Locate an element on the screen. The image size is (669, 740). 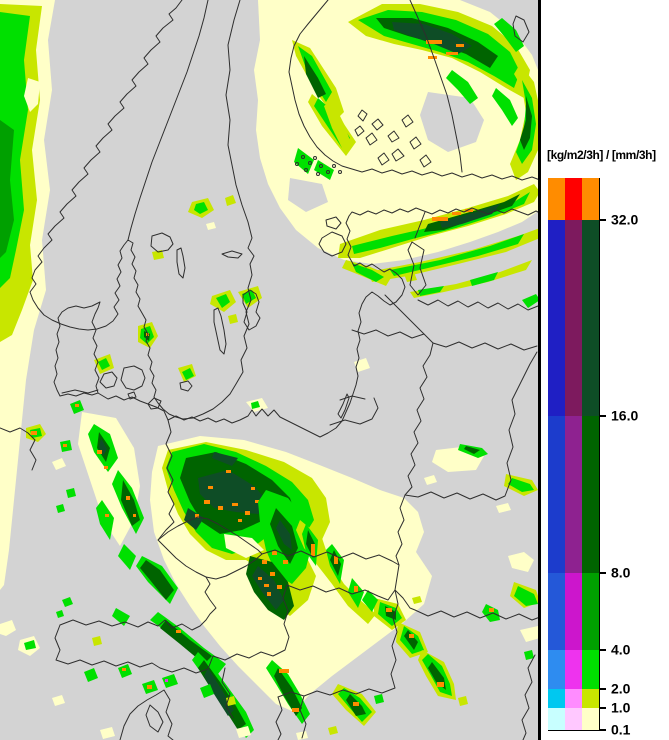
legend-tick-label: 32.0 is located at coordinates (625, 219).